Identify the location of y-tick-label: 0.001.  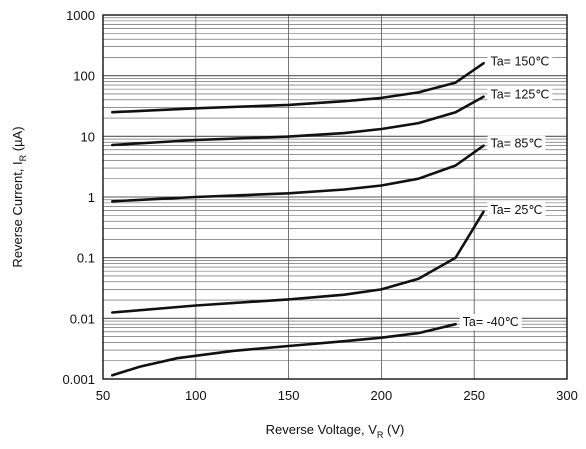
(78, 379).